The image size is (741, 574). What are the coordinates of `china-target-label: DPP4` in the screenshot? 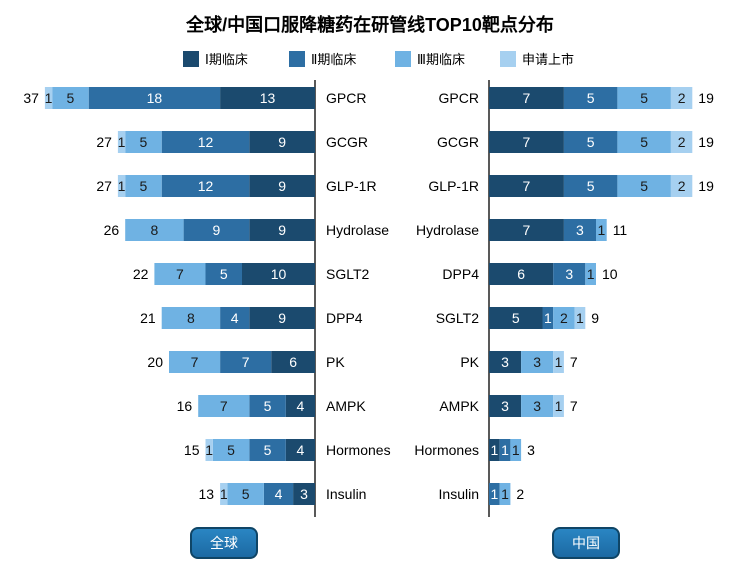 It's located at (460, 274).